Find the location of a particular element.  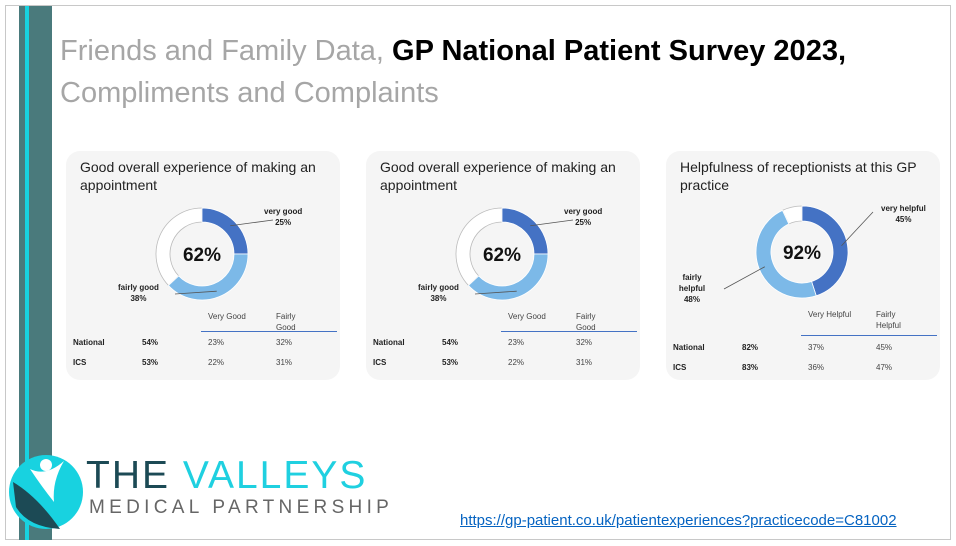

col-header: Fairly Helpful is located at coordinates (888, 320).